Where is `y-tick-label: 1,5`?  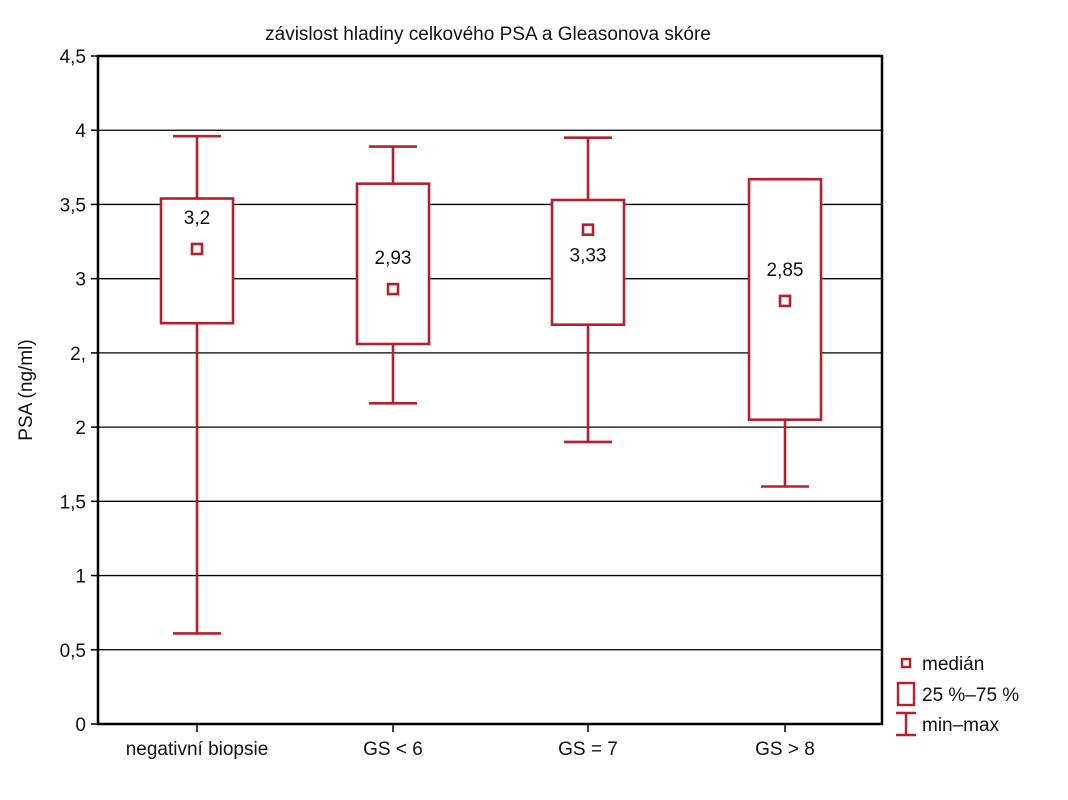 y-tick-label: 1,5 is located at coordinates (73, 502).